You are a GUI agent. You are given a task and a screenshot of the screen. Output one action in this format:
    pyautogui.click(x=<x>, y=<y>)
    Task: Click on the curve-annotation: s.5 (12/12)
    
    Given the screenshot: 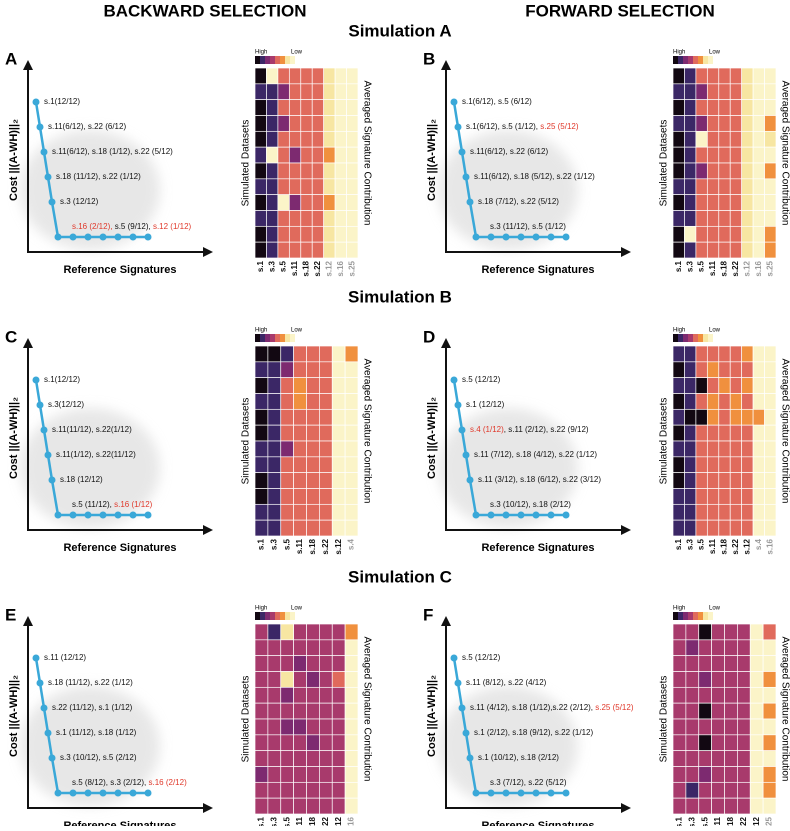 What is the action you would take?
    pyautogui.click(x=481, y=657)
    